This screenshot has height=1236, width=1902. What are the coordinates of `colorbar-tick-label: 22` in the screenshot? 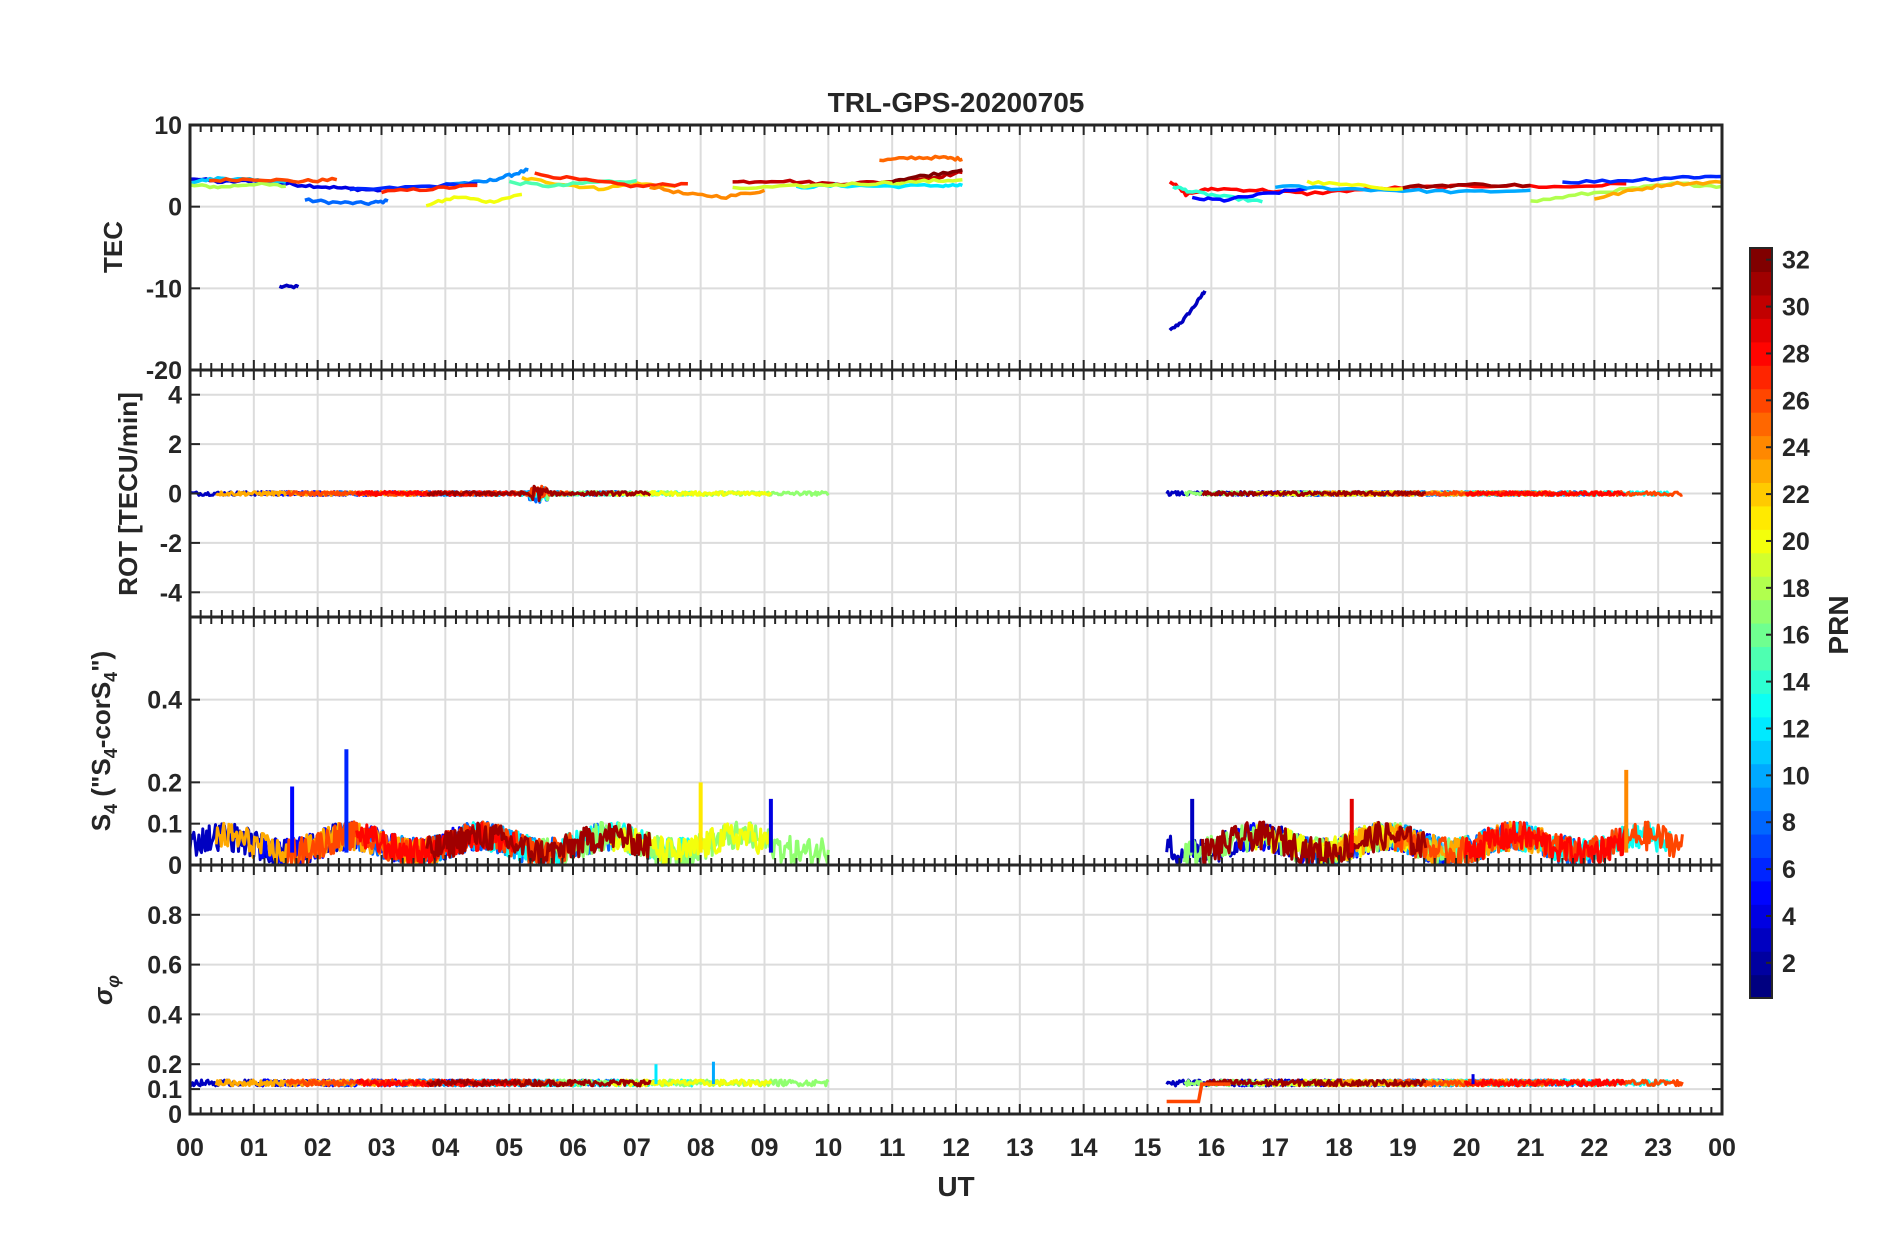 It's located at (1796, 495).